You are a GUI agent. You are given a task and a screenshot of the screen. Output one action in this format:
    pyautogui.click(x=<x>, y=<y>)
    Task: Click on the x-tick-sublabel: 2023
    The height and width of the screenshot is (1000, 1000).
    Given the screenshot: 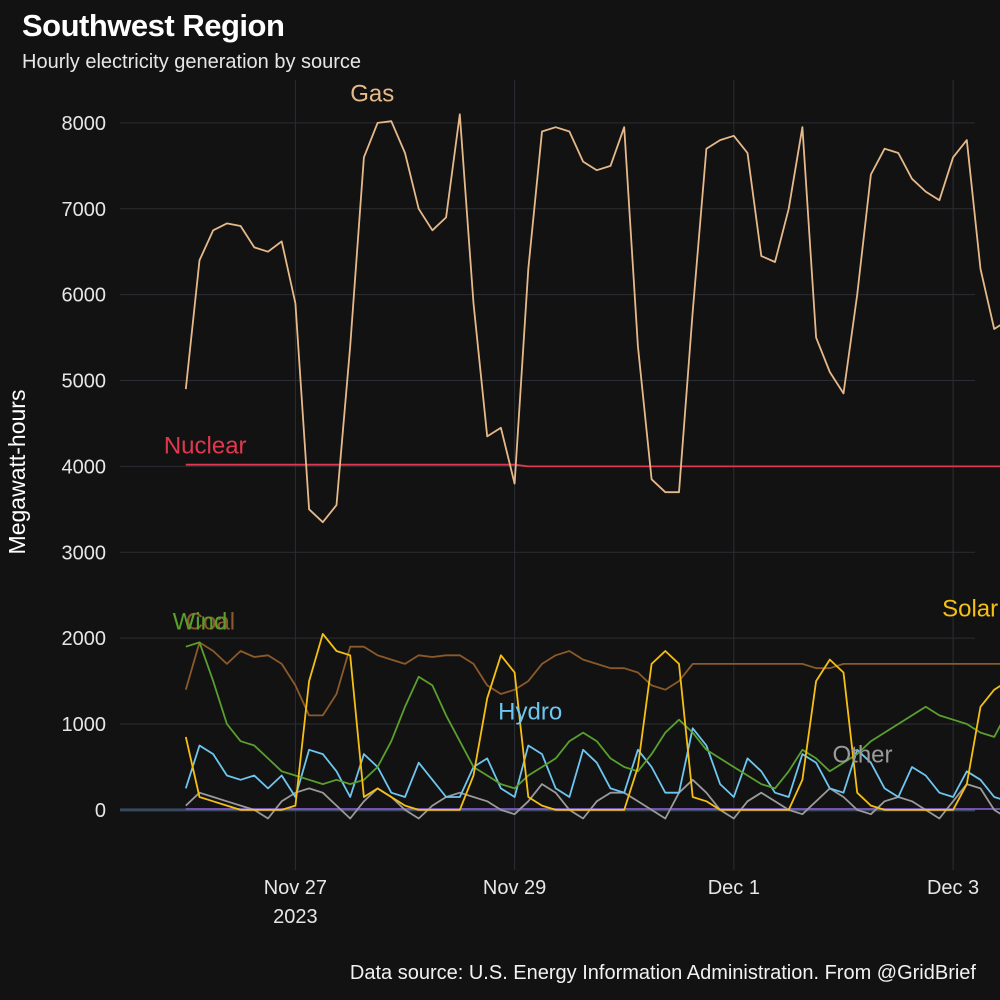 What is the action you would take?
    pyautogui.click(x=295, y=917)
    